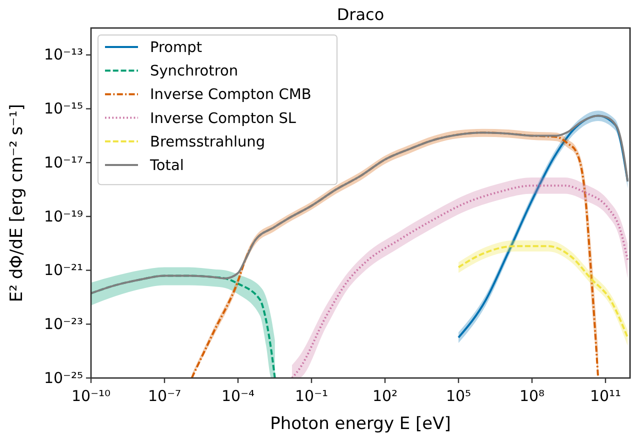  I want to click on y-tick-label: 10⁻²¹, so click(63, 270).